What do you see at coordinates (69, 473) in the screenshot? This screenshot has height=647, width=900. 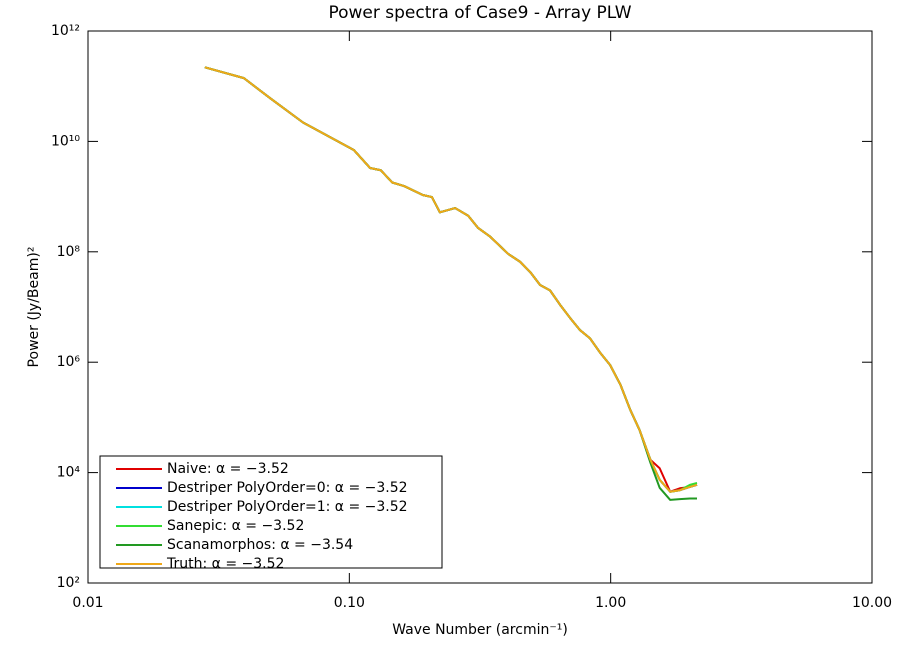 I see `y-tick-label: 10⁴` at bounding box center [69, 473].